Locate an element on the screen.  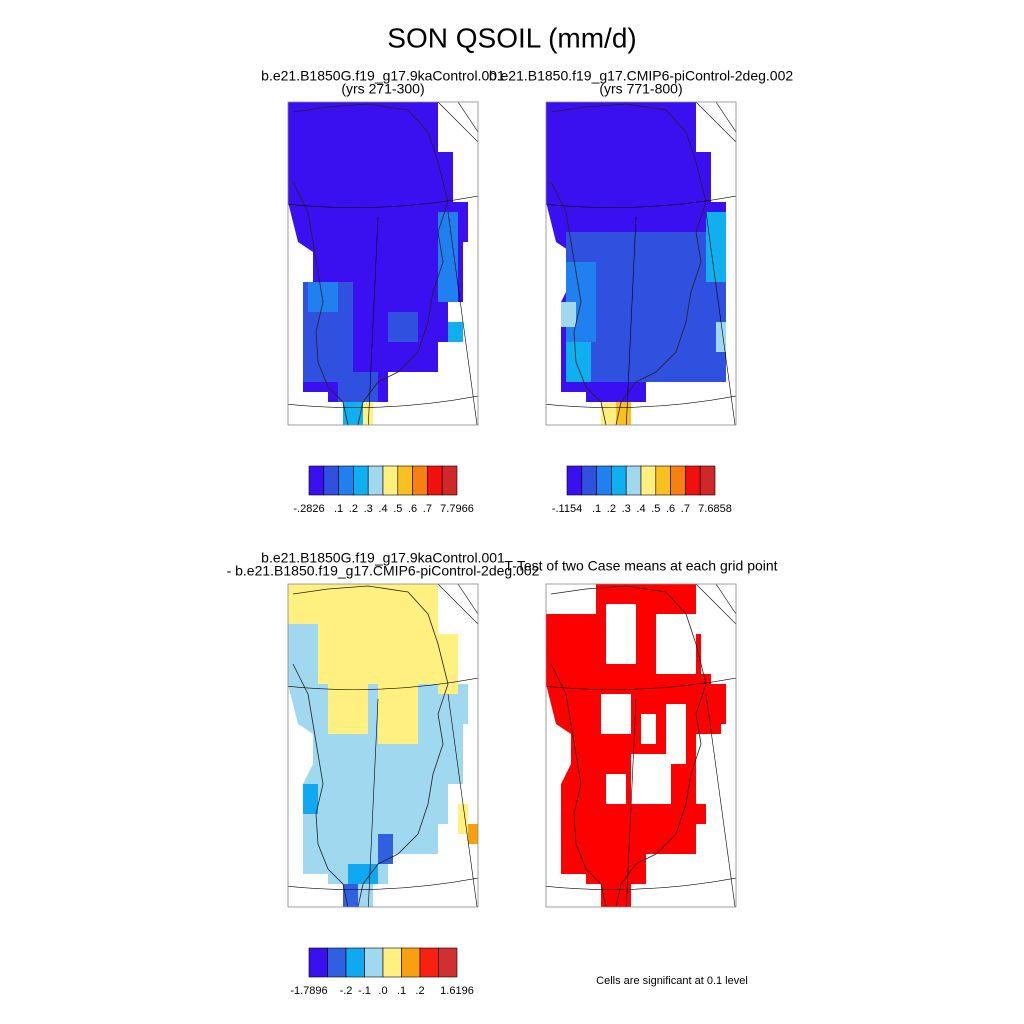
colorbar-label: -.1154 is located at coordinates (567, 509).